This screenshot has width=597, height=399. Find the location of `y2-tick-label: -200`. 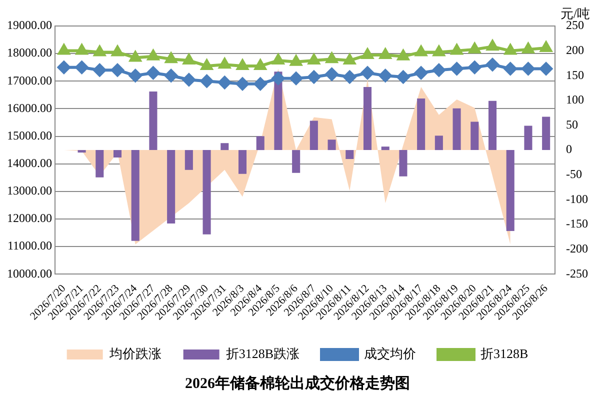

y2-tick-label: -200 is located at coordinates (577, 248).